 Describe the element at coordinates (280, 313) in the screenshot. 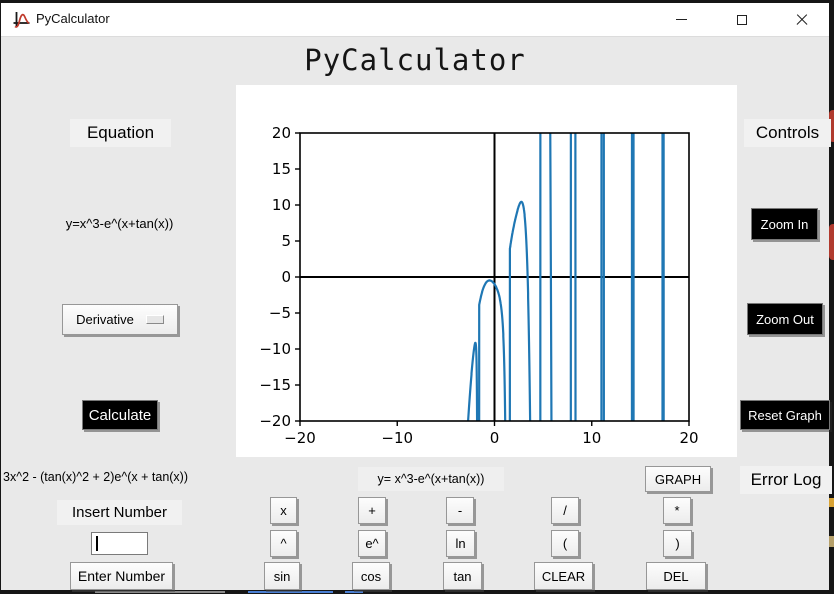

I see `svg-text: −5` at that location.